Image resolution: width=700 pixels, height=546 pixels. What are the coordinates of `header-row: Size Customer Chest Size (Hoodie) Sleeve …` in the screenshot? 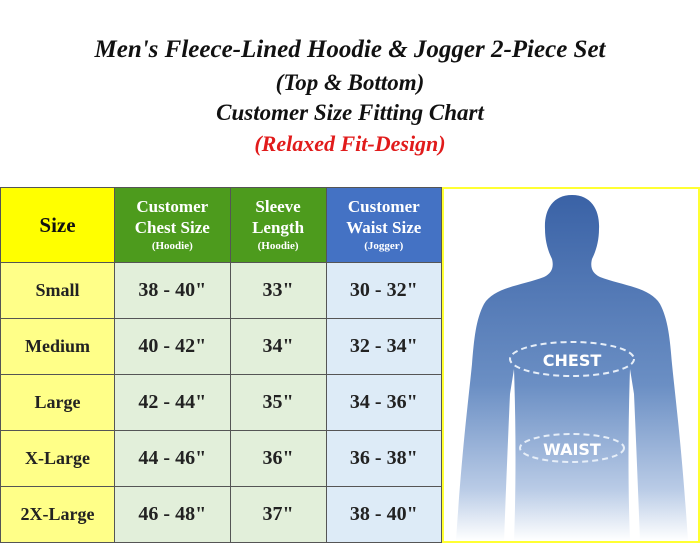 It's located at (221, 225).